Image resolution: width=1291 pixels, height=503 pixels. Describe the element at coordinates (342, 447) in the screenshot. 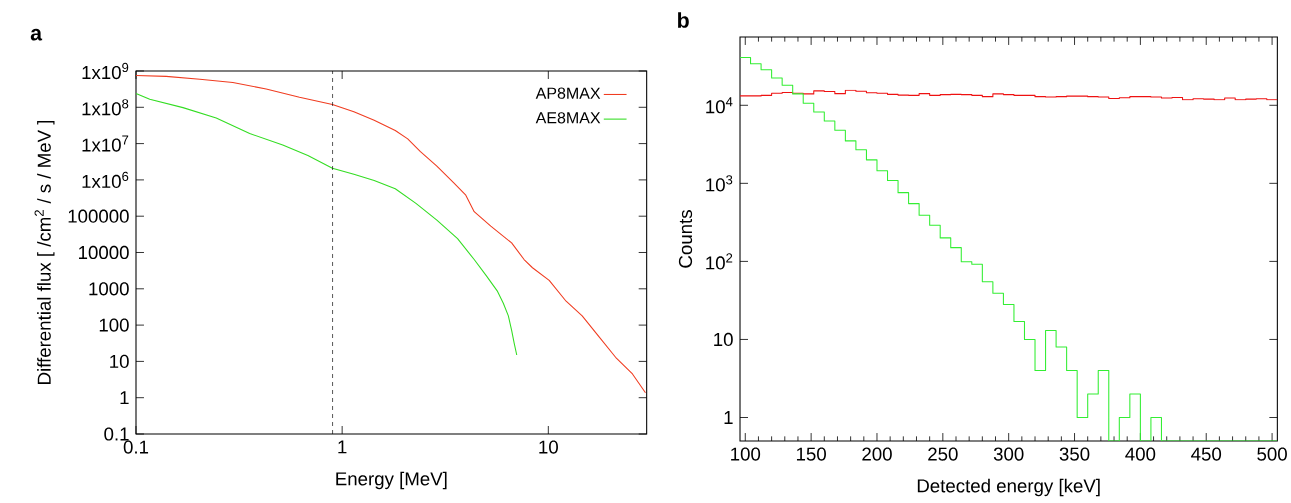

I see `x-tick-label: 1` at that location.